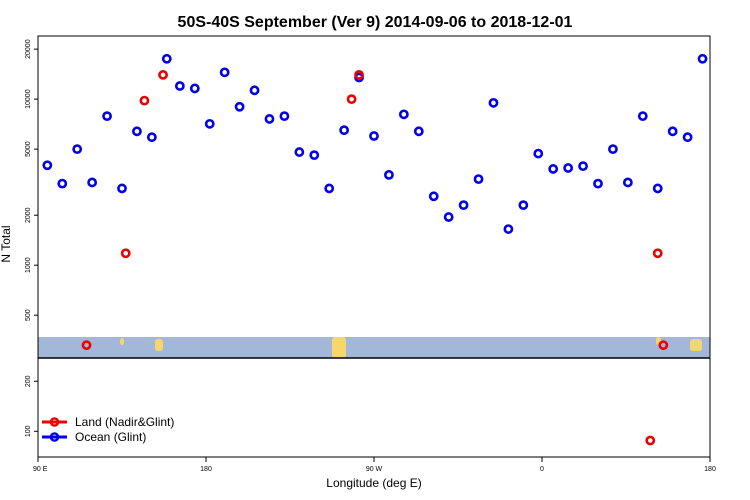 The height and width of the screenshot is (500, 750). What do you see at coordinates (28, 149) in the screenshot?
I see `y-tick-label: 5000` at bounding box center [28, 149].